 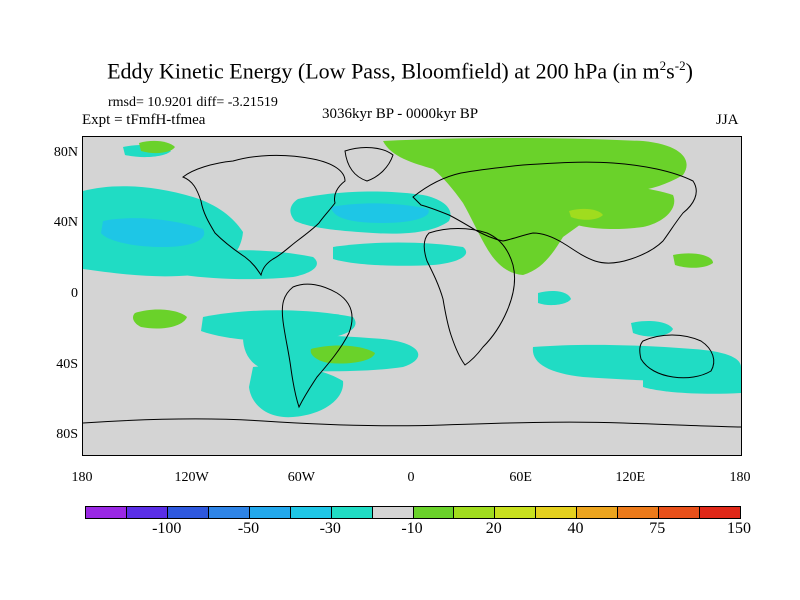 What do you see at coordinates (67, 364) in the screenshot?
I see `y-tick-label: 40S` at bounding box center [67, 364].